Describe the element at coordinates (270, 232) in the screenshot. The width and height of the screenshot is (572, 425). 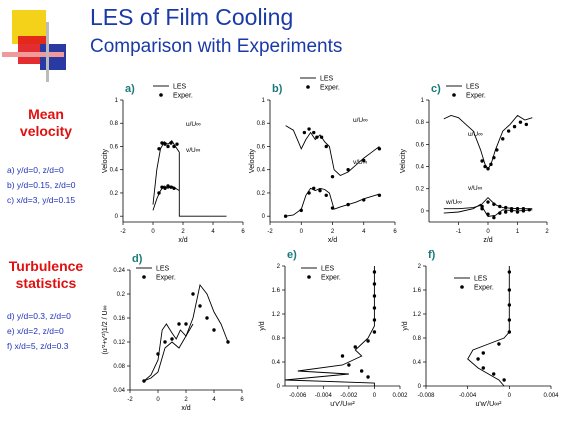
I see `x-tick-label: -2` at that location.